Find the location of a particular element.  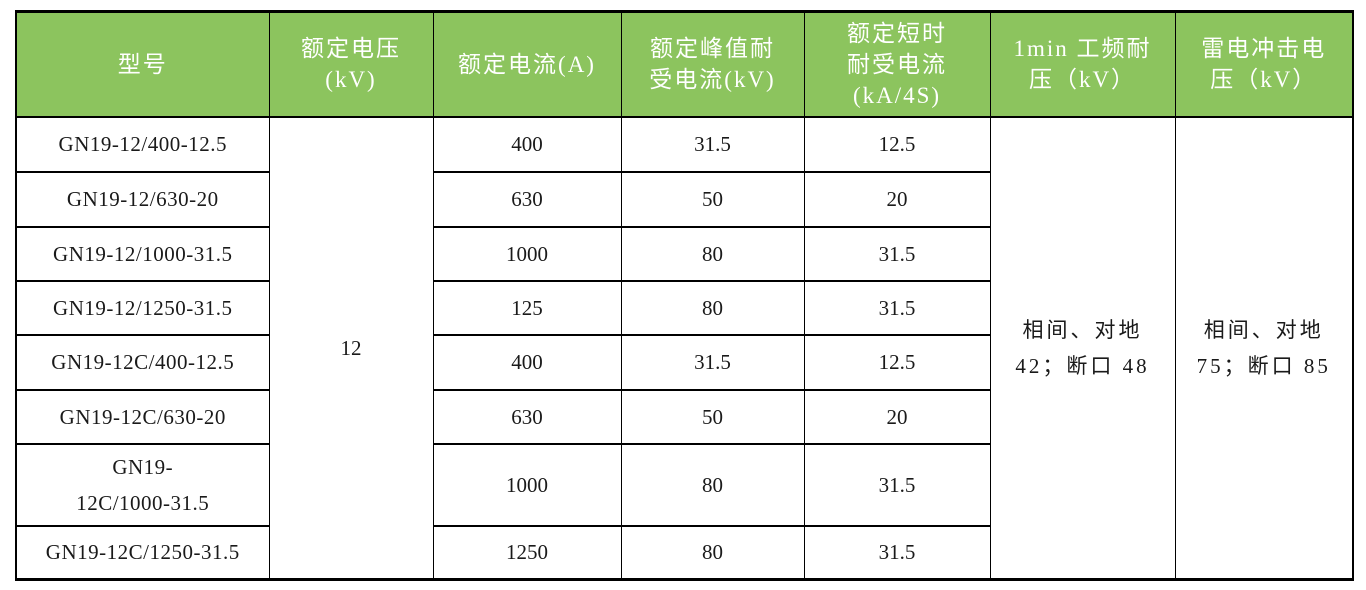

table-row: GN19- 12C/1000-31.5 1000 80 31.5 is located at coordinates (684, 484).